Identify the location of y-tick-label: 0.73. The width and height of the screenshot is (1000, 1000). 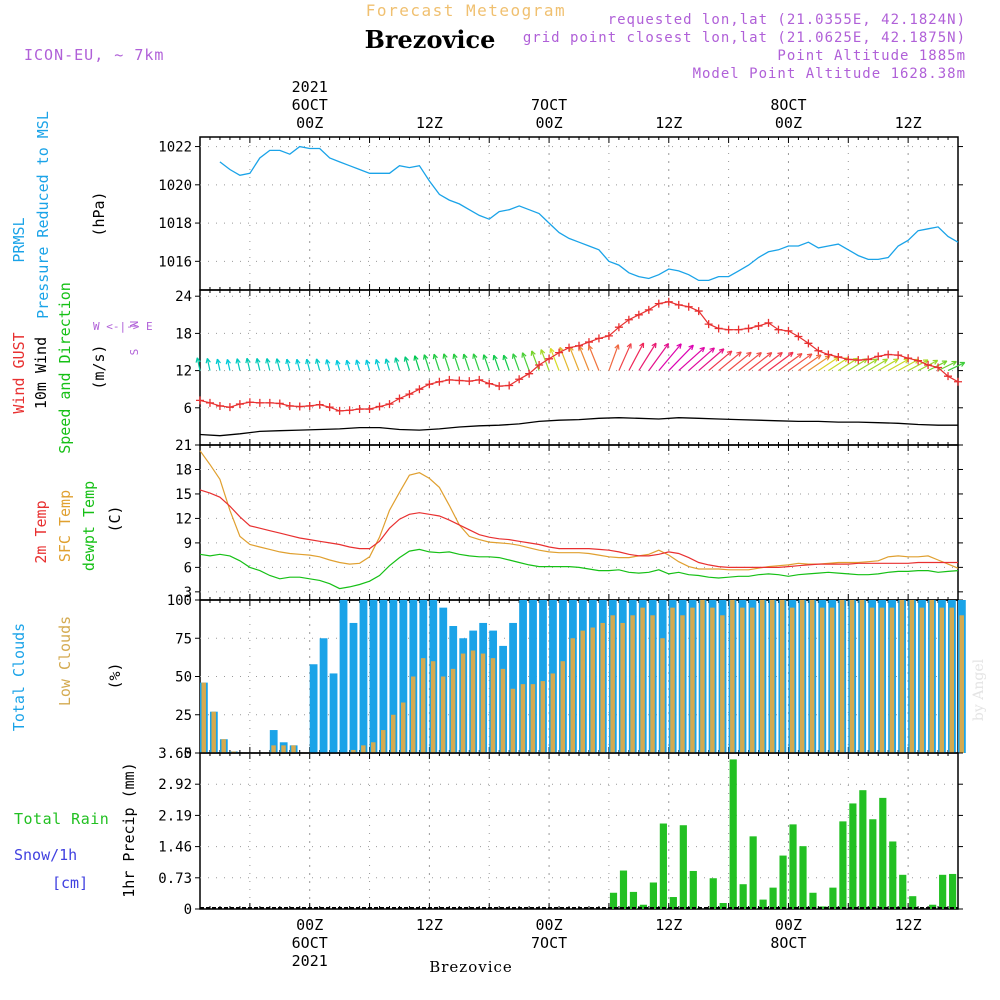
(175, 879).